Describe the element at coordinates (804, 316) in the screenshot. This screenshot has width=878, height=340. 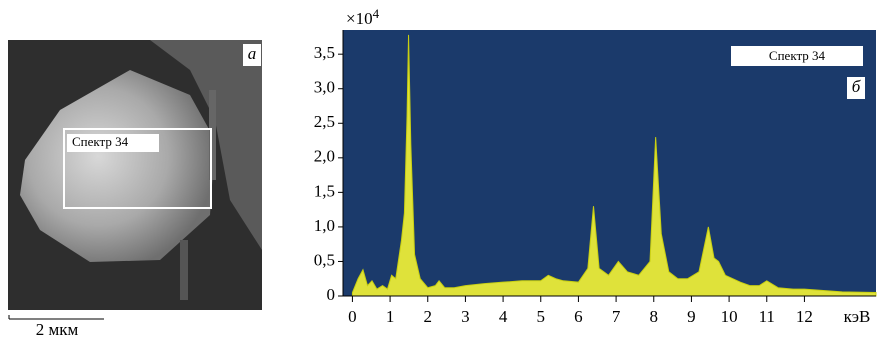
I see `x-tick-label: 12` at that location.